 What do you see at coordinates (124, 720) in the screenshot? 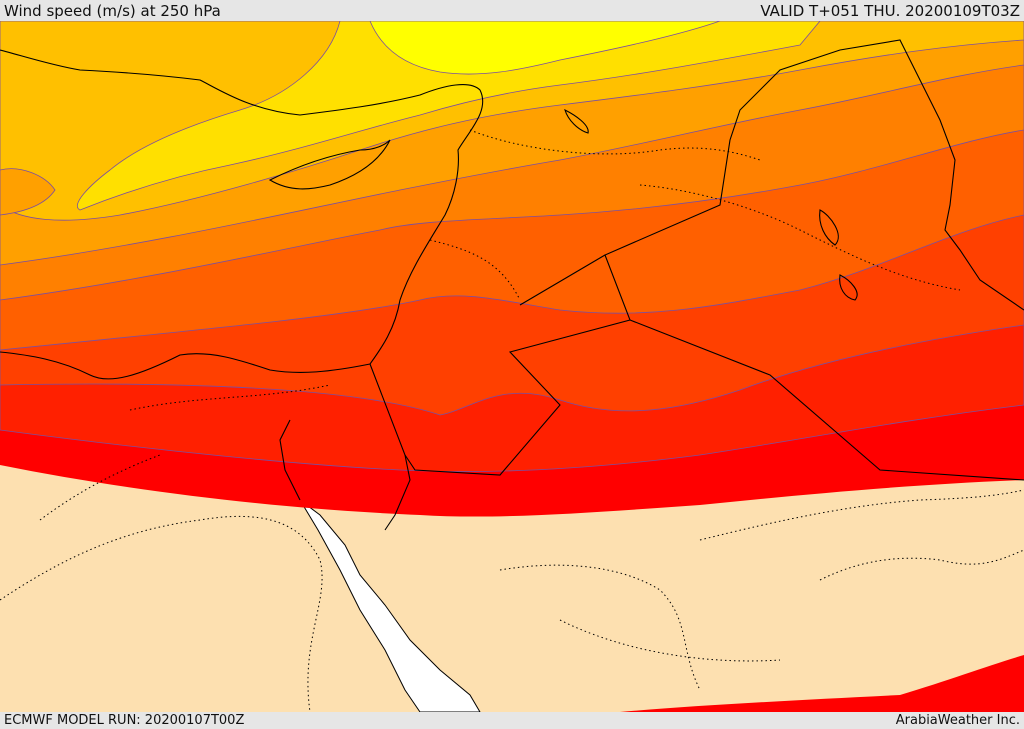
I see `model-run: ECMWF MODEL RUN: 20200107T00Z` at bounding box center [124, 720].